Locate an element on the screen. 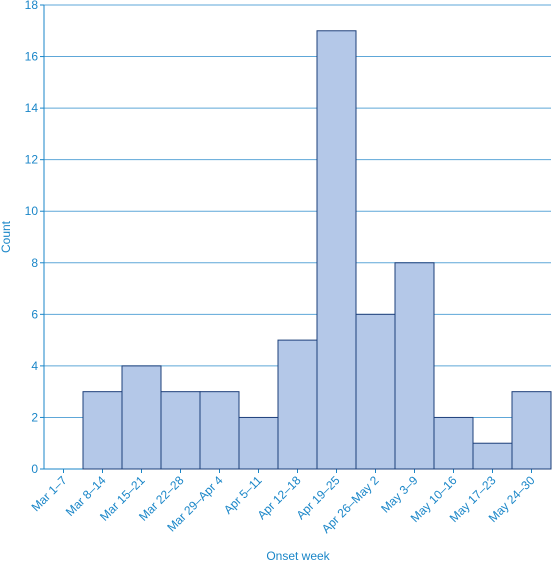 The width and height of the screenshot is (552, 565). y-axis-label: Count is located at coordinates (6, 236).